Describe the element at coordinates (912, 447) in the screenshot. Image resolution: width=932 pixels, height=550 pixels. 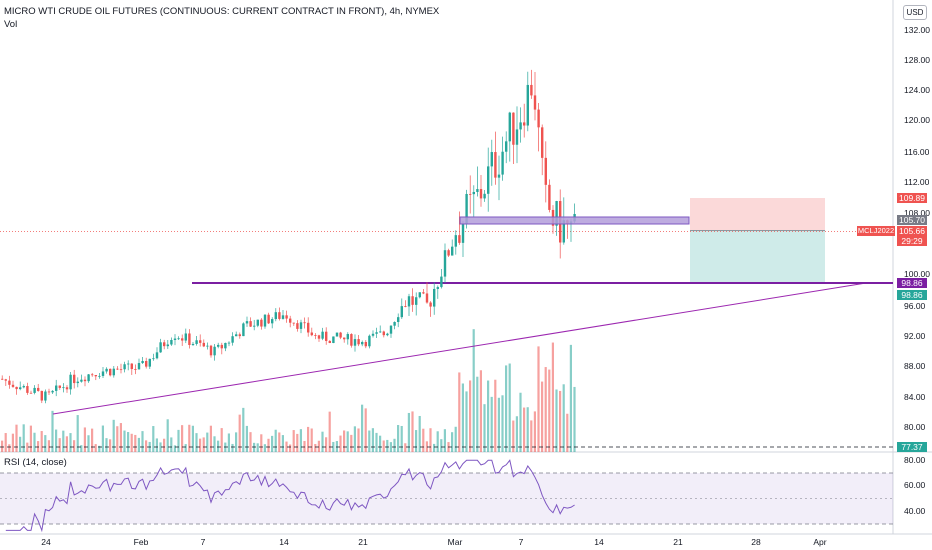
I see `volume-level-tag: 77.37` at that location.